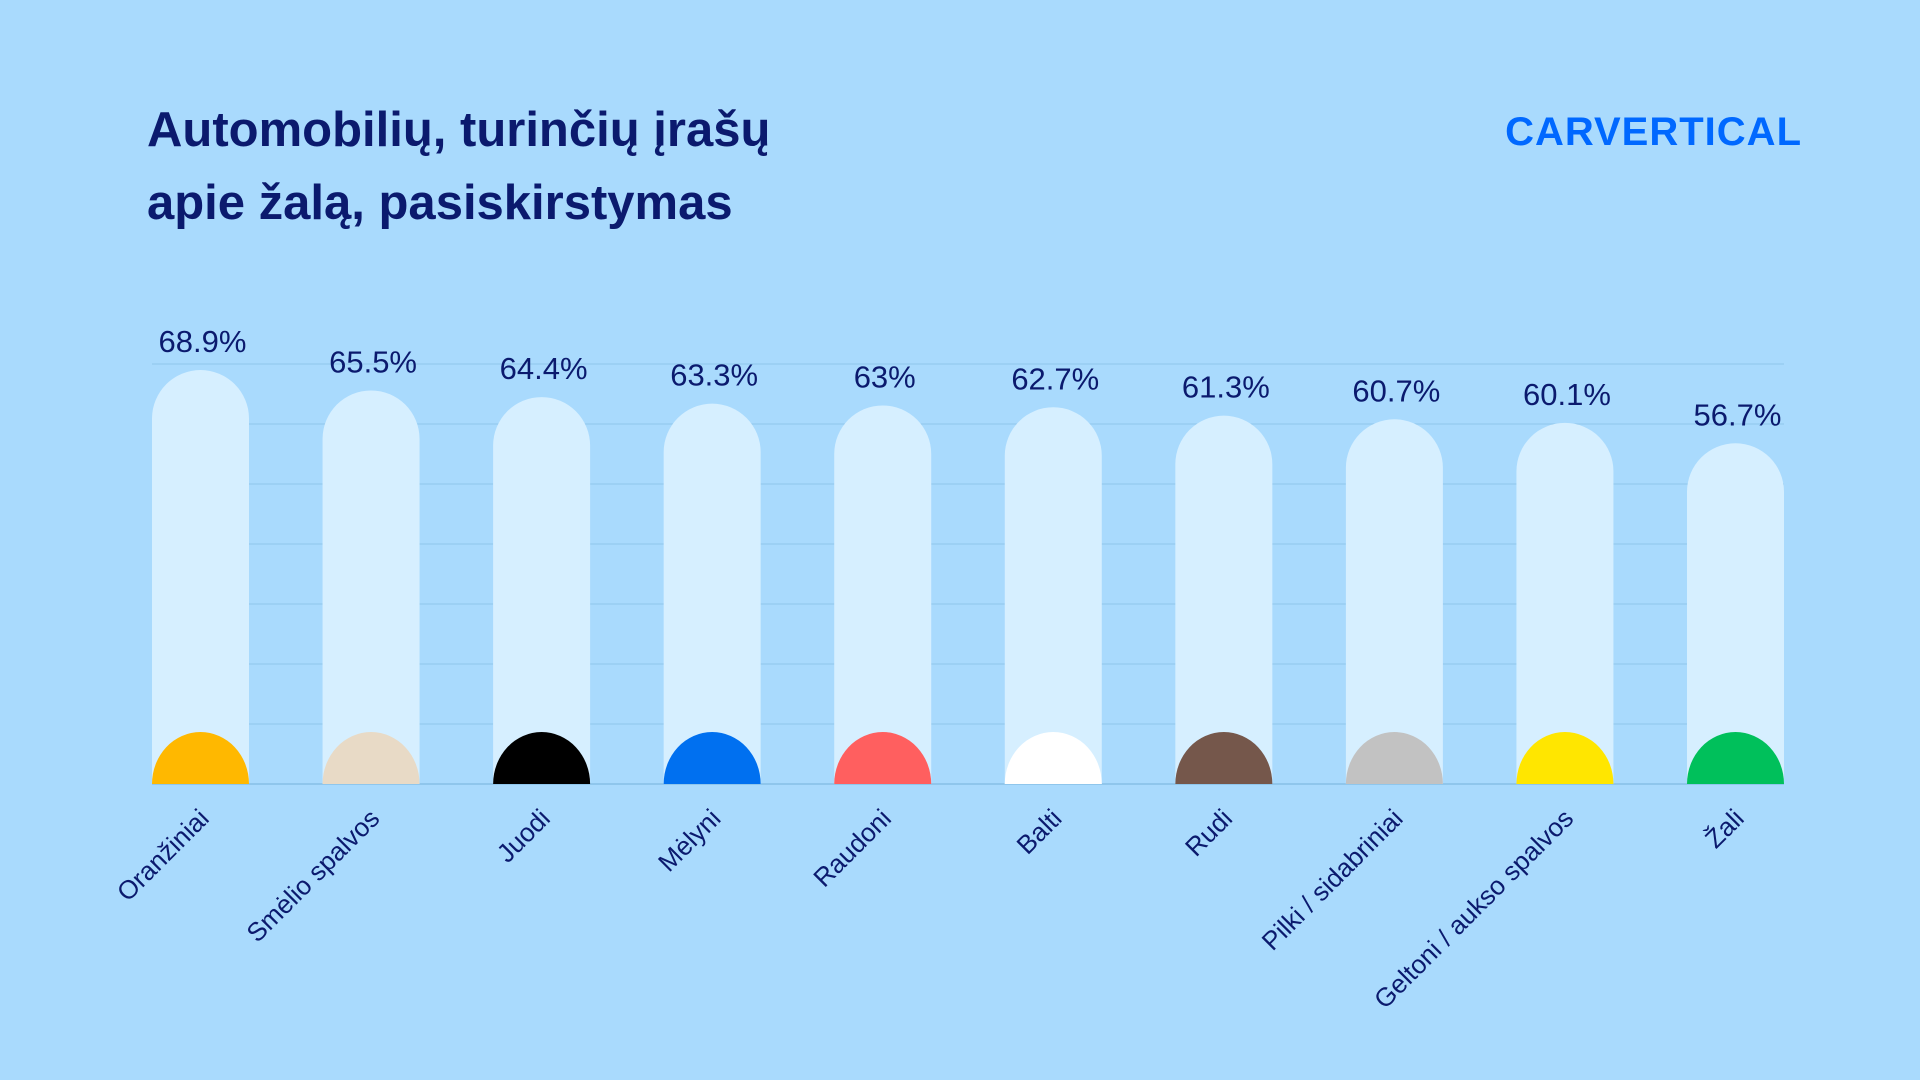  I want to click on category-label: Balti, so click(1039, 831).